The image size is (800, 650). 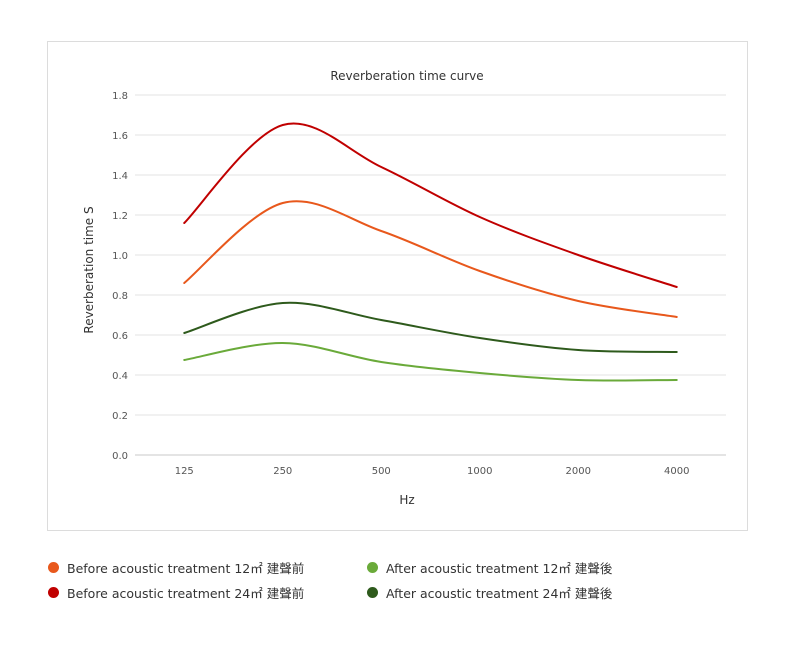 What do you see at coordinates (120, 296) in the screenshot?
I see `y-tick-label: 0.8` at bounding box center [120, 296].